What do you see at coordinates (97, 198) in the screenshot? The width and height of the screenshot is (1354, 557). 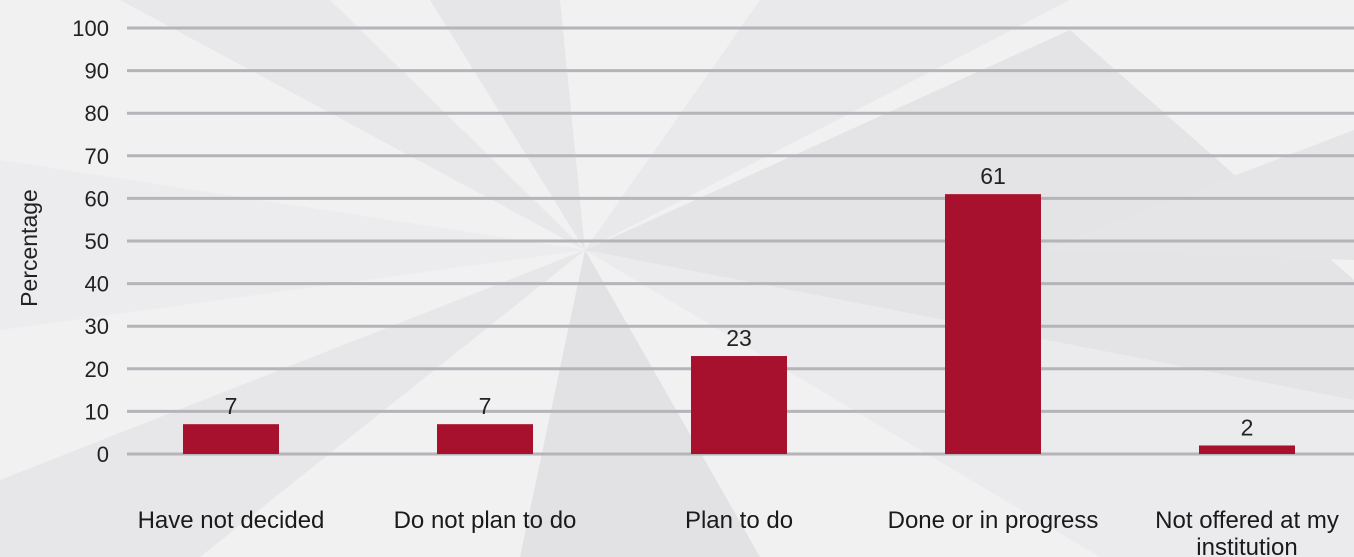 I see `y-tick-label: 60` at bounding box center [97, 198].